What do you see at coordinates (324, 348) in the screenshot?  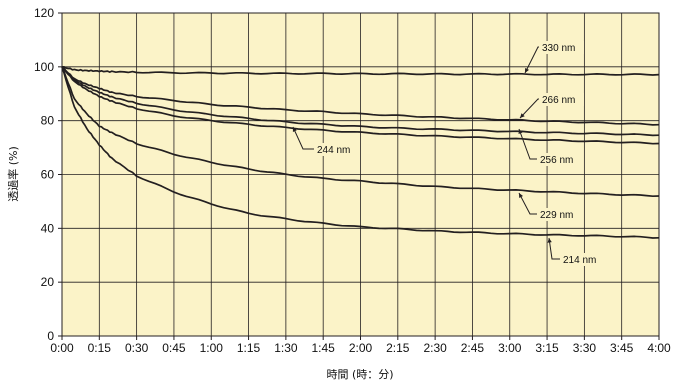 I see `x-tick-label: 1:45` at bounding box center [324, 348].